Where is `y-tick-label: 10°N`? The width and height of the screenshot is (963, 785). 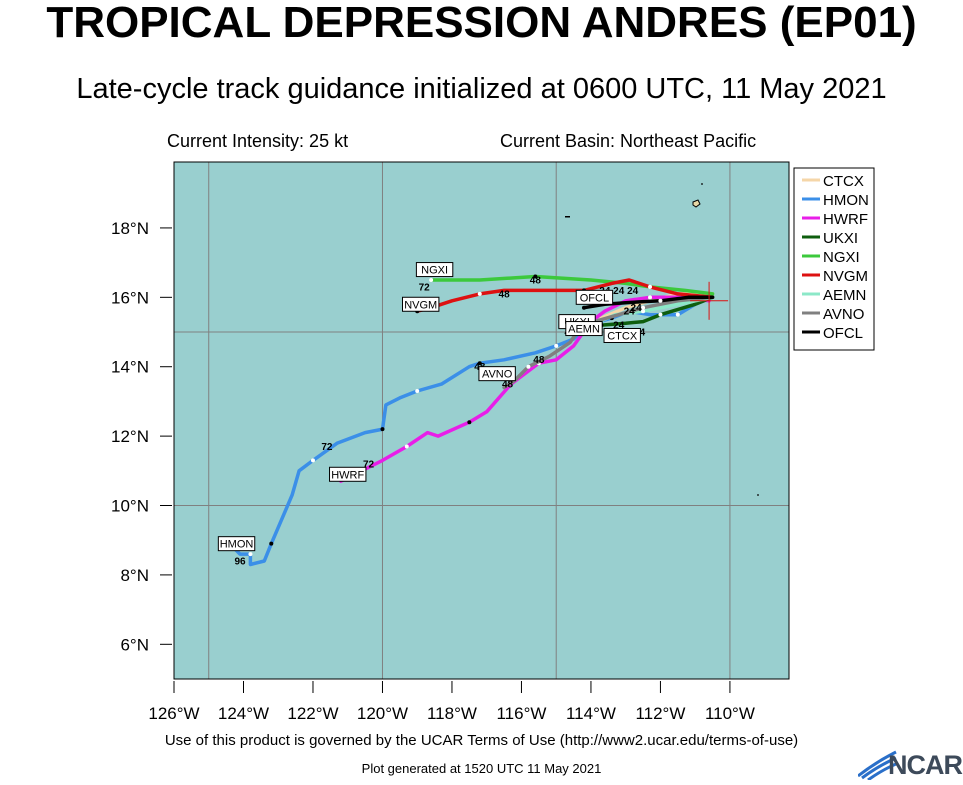
y-tick-label: 10°N is located at coordinates (130, 506).